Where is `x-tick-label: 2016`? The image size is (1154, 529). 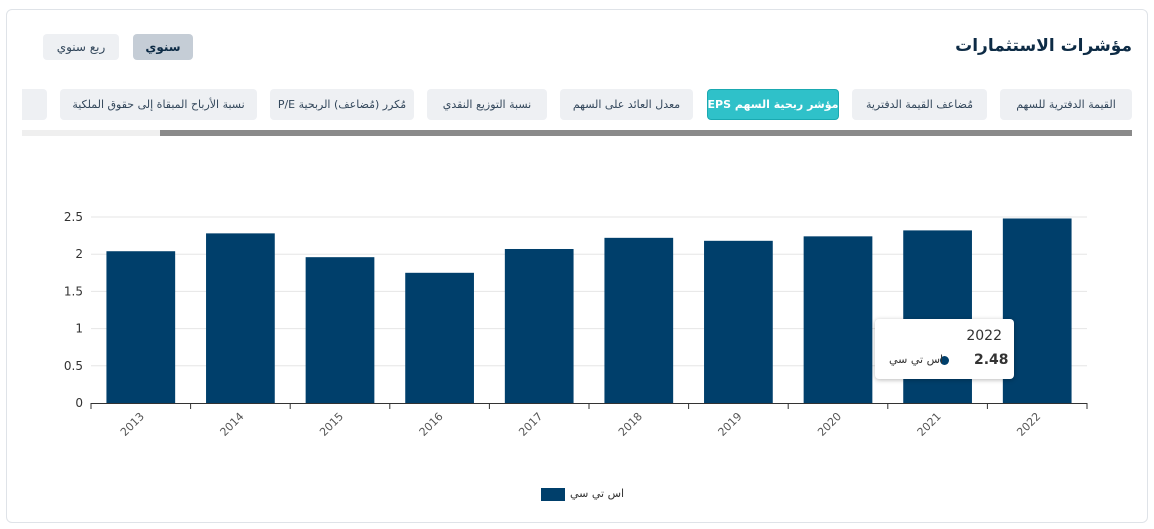
x-tick-label: 2016 is located at coordinates (431, 424).